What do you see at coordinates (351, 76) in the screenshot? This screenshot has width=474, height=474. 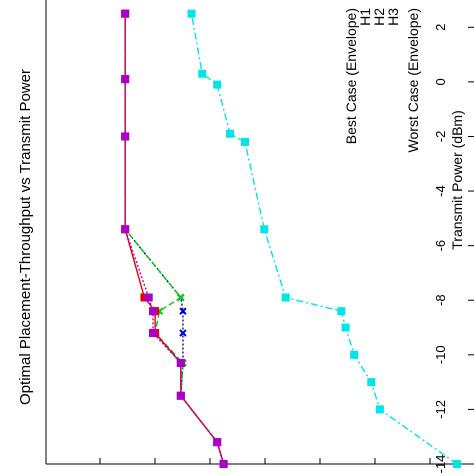 I see `legend-entry-0: Best Case (Envelope)` at bounding box center [351, 76].